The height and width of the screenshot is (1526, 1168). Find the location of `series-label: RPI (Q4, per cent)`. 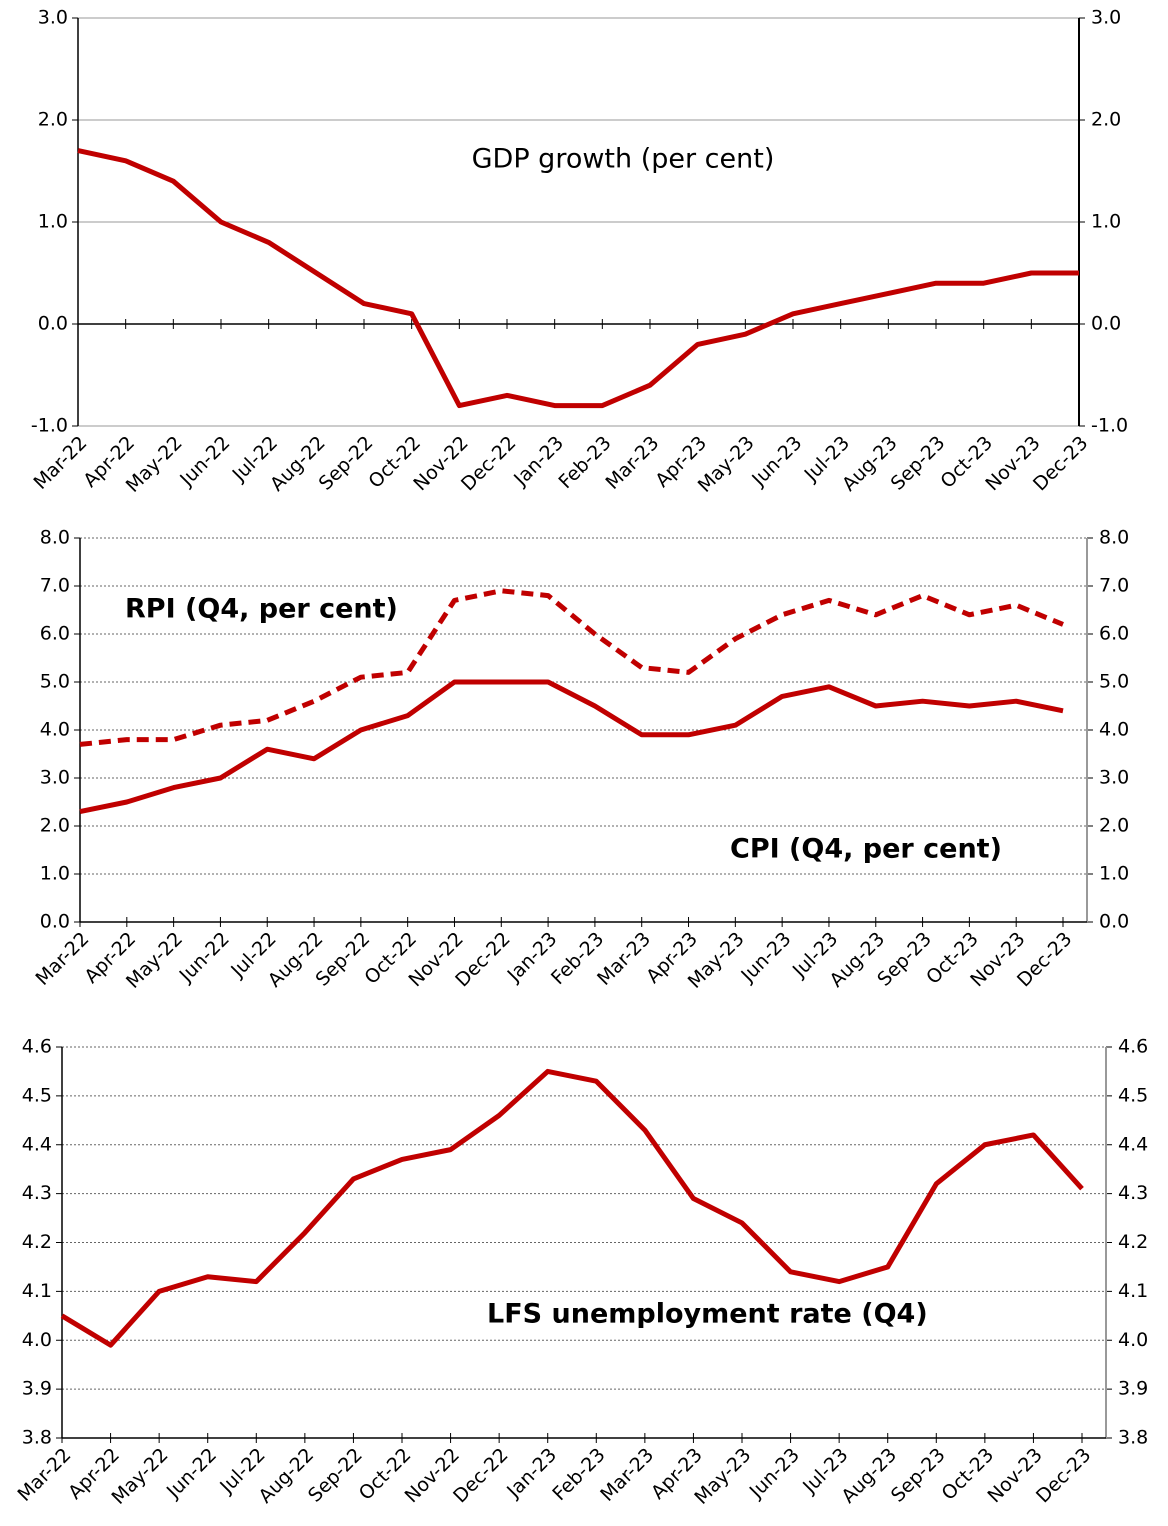

series-label: RPI (Q4, per cent) is located at coordinates (261, 609).